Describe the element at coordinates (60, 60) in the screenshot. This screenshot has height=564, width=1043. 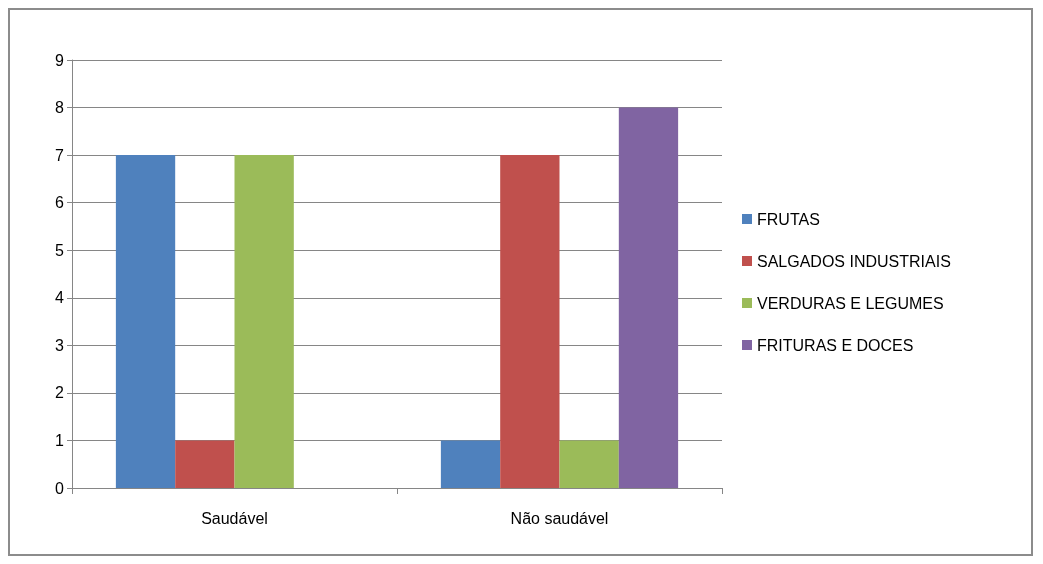
I see `y-tick-label: 9` at that location.